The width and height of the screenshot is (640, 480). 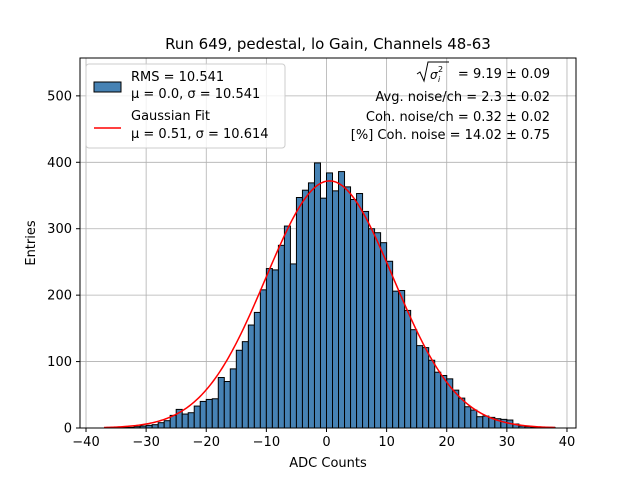 What do you see at coordinates (507, 442) in the screenshot?
I see `x-tick-label: 30` at bounding box center [507, 442].